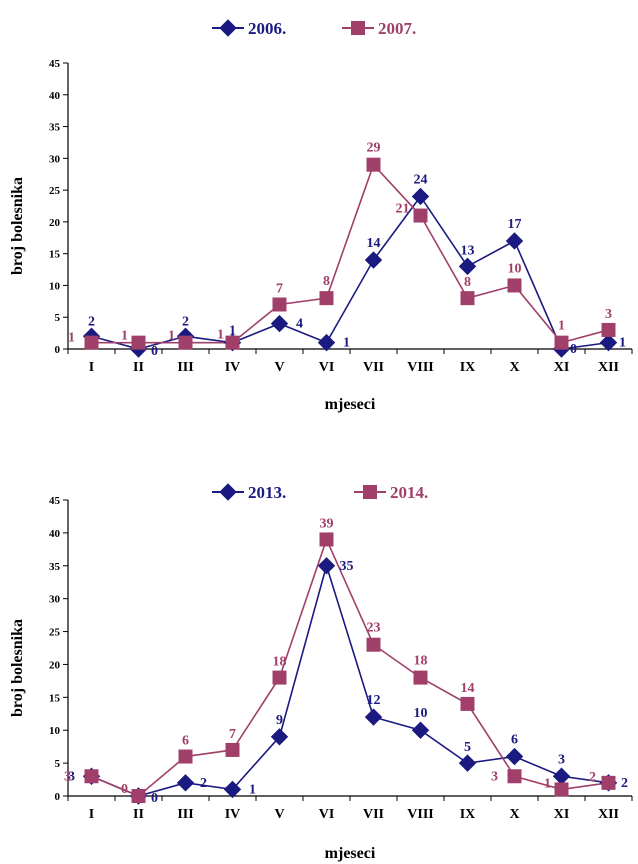 The height and width of the screenshot is (864, 638). I want to click on data-label: 4, so click(299, 324).